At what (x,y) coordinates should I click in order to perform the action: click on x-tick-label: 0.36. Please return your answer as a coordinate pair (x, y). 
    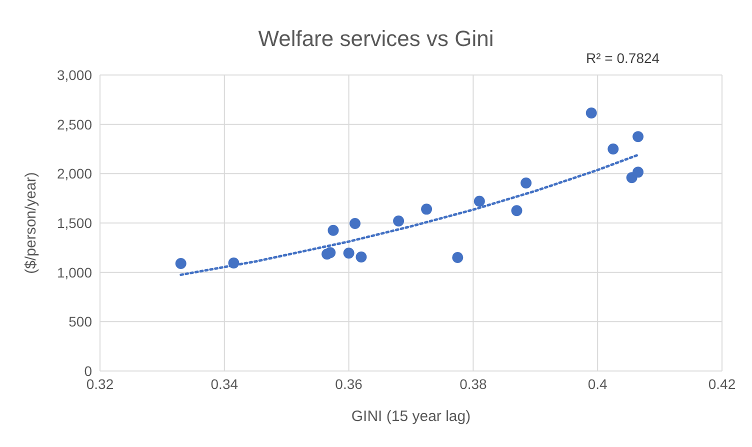
    Looking at the image, I should click on (349, 384).